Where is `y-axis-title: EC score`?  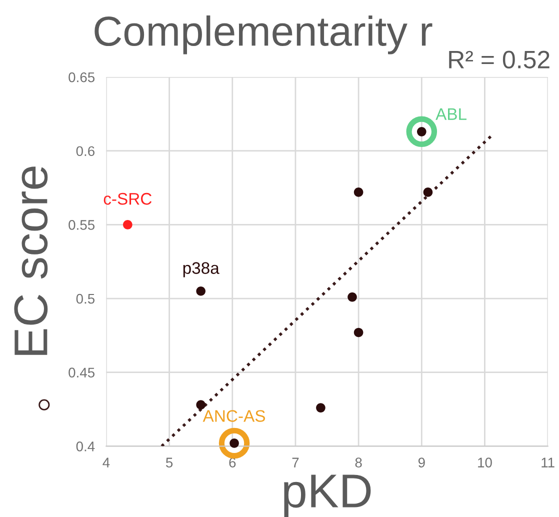 y-axis-title: EC score is located at coordinates (31, 260).